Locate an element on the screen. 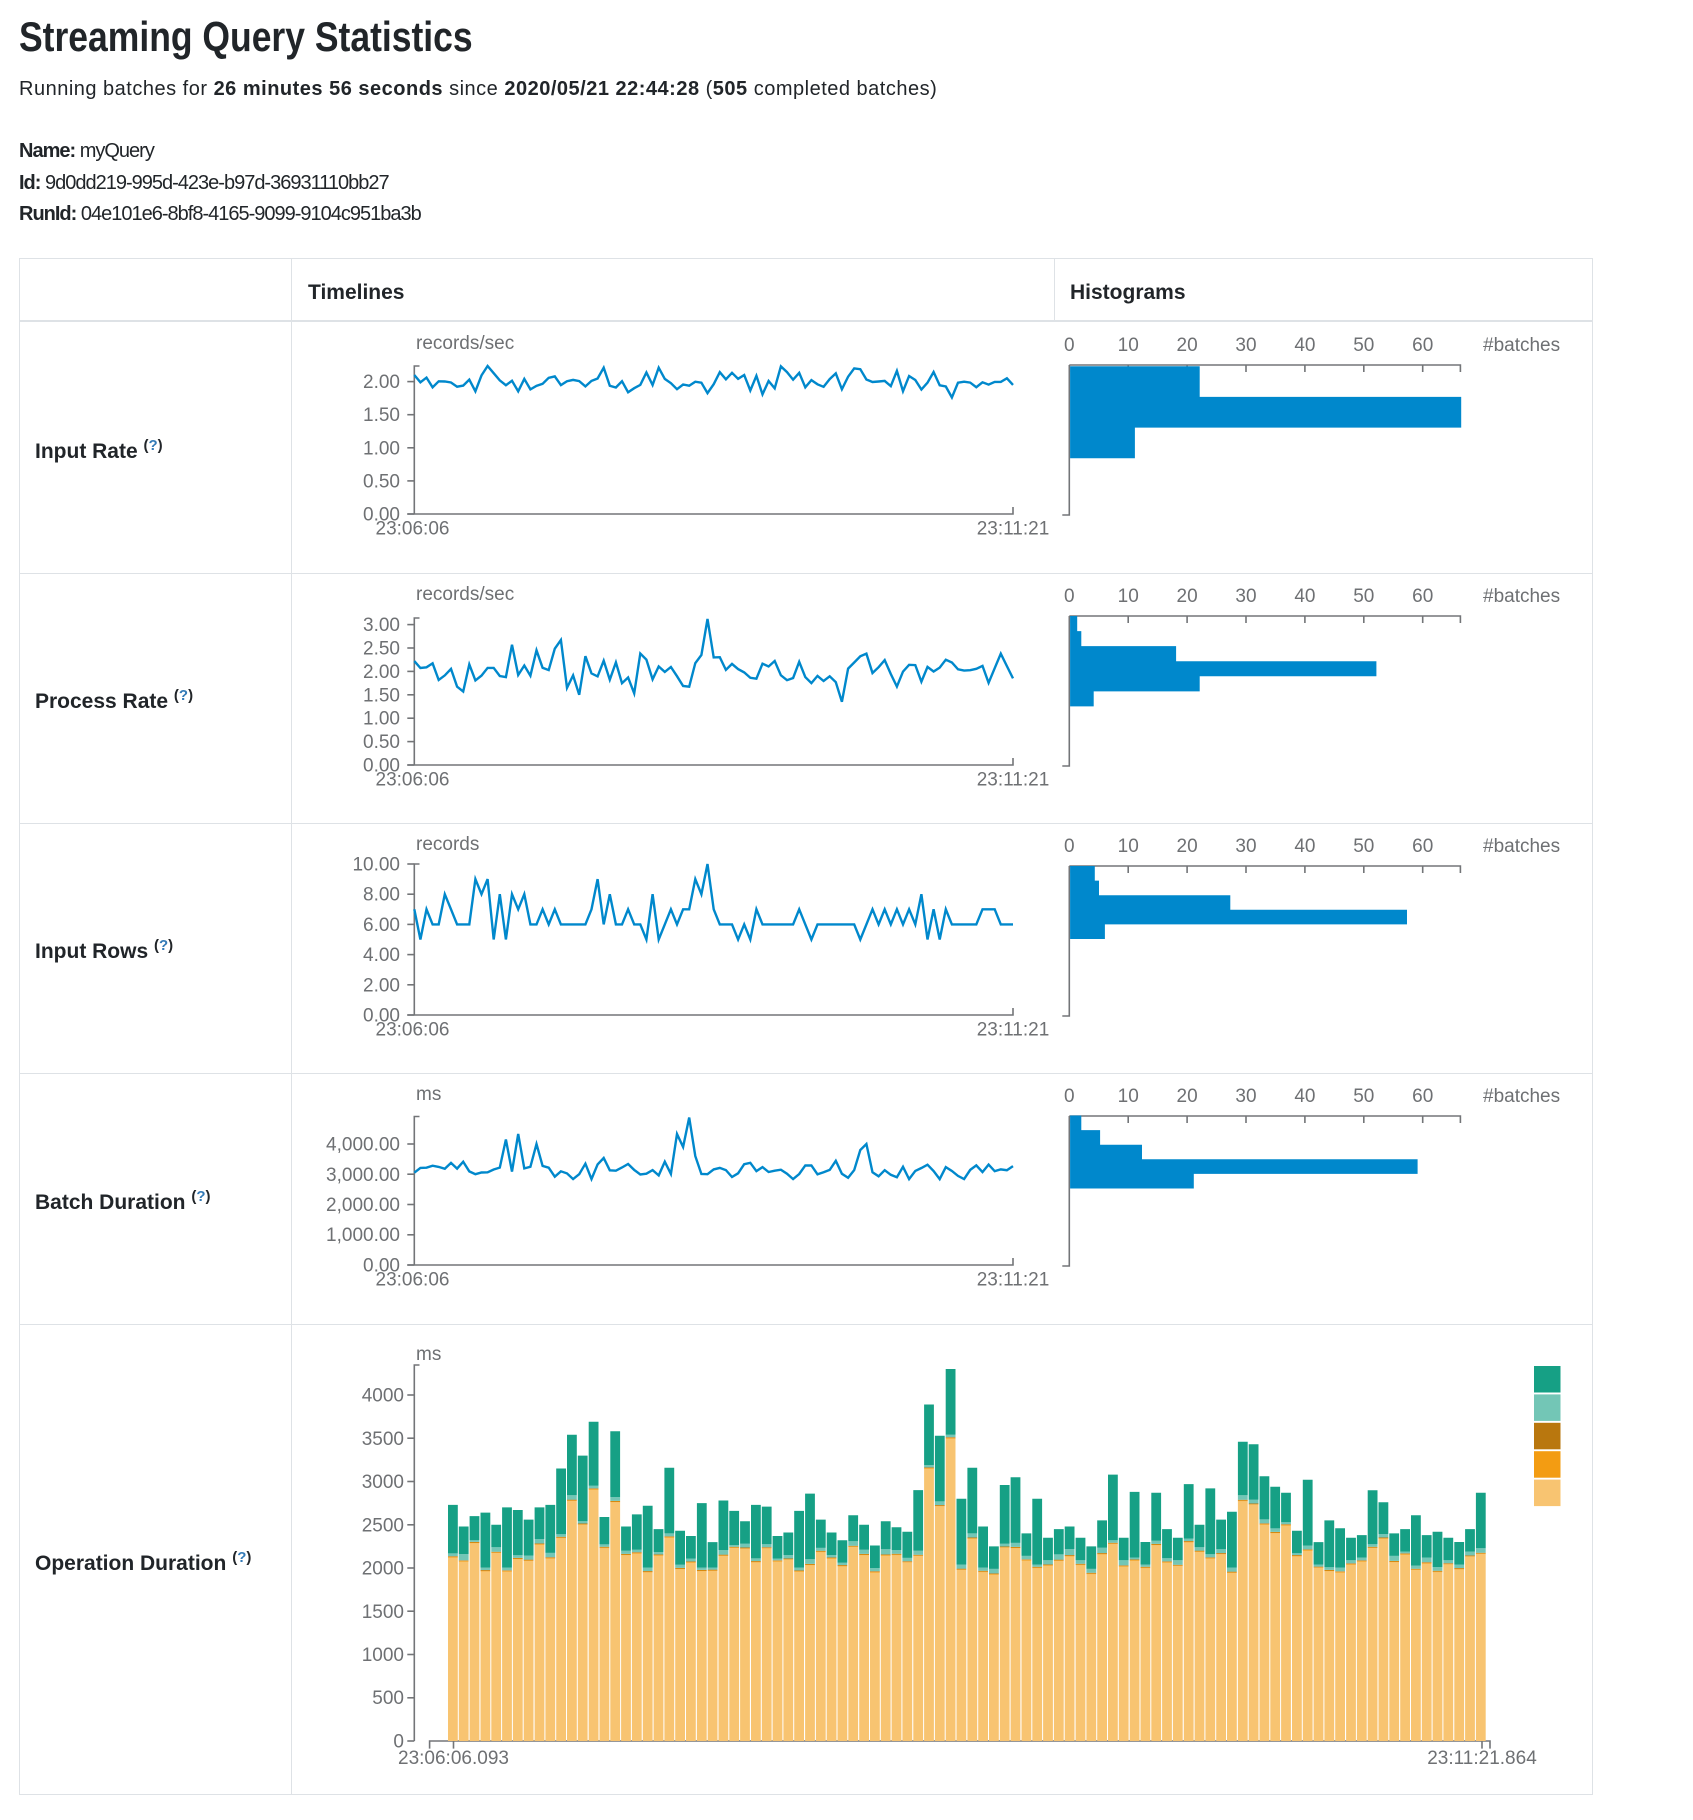 This screenshot has height=1820, width=1693. svg-text: 10.00 is located at coordinates (376, 865).